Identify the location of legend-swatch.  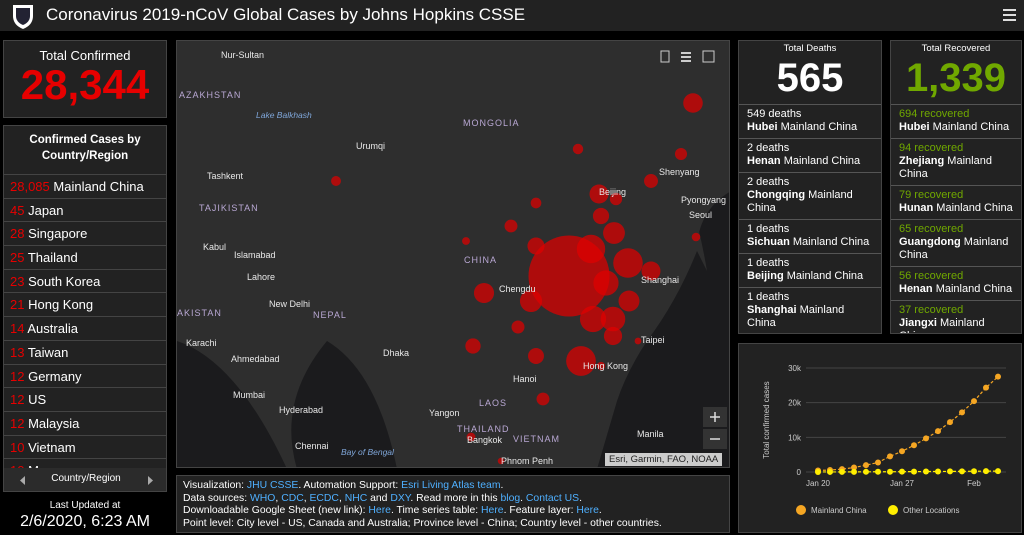
(893, 510).